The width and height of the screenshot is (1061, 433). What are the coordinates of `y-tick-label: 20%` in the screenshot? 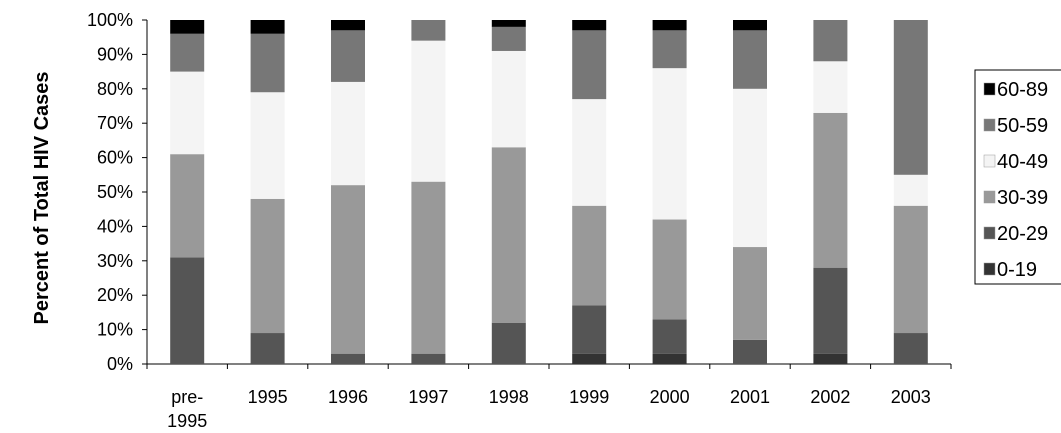 It's located at (115, 295).